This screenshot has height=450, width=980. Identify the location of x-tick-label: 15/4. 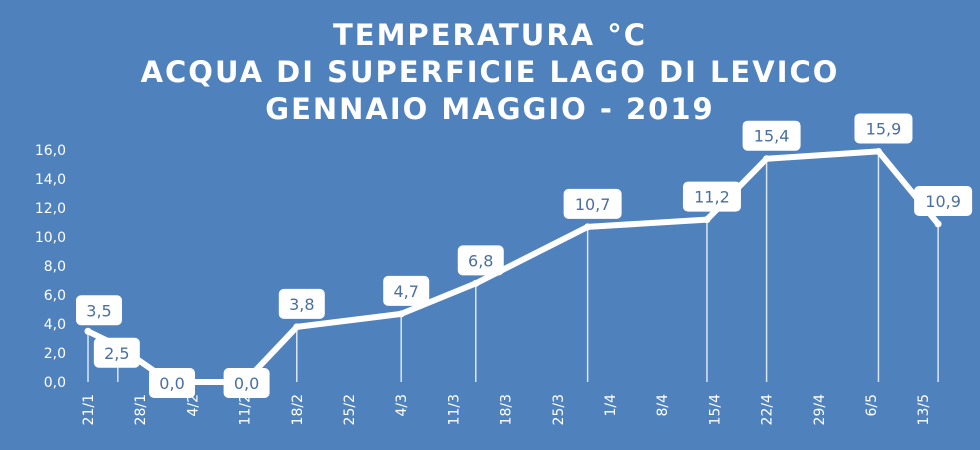
(715, 410).